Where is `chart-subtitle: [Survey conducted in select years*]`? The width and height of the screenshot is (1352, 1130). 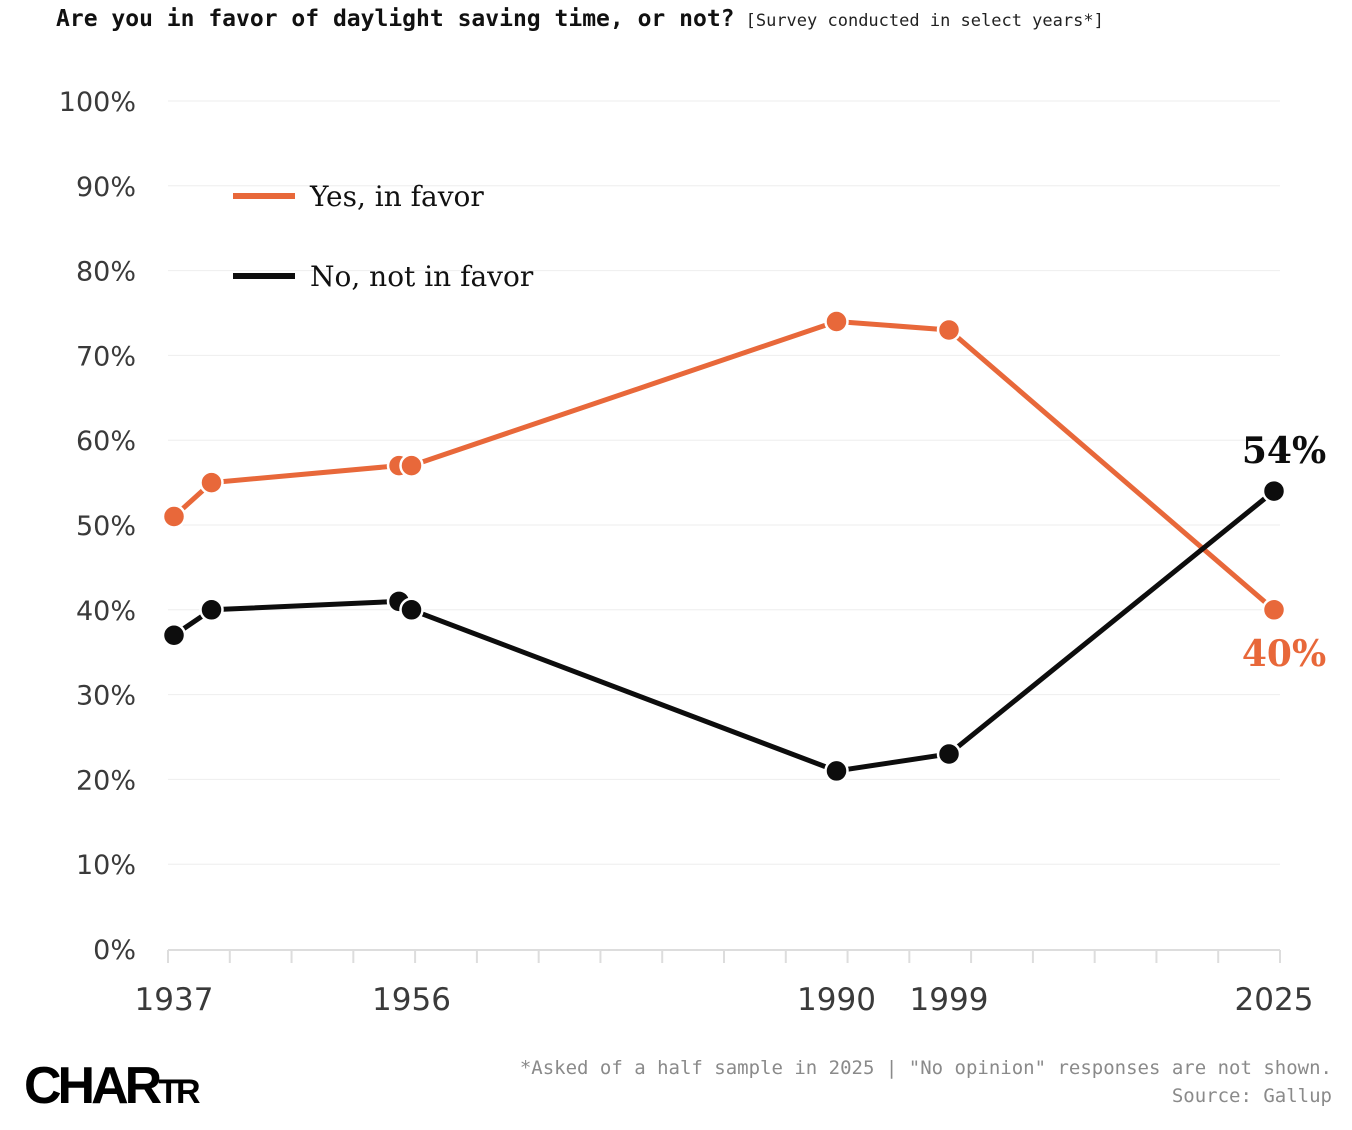
chart-subtitle: [Survey conducted in select years*] is located at coordinates (924, 21).